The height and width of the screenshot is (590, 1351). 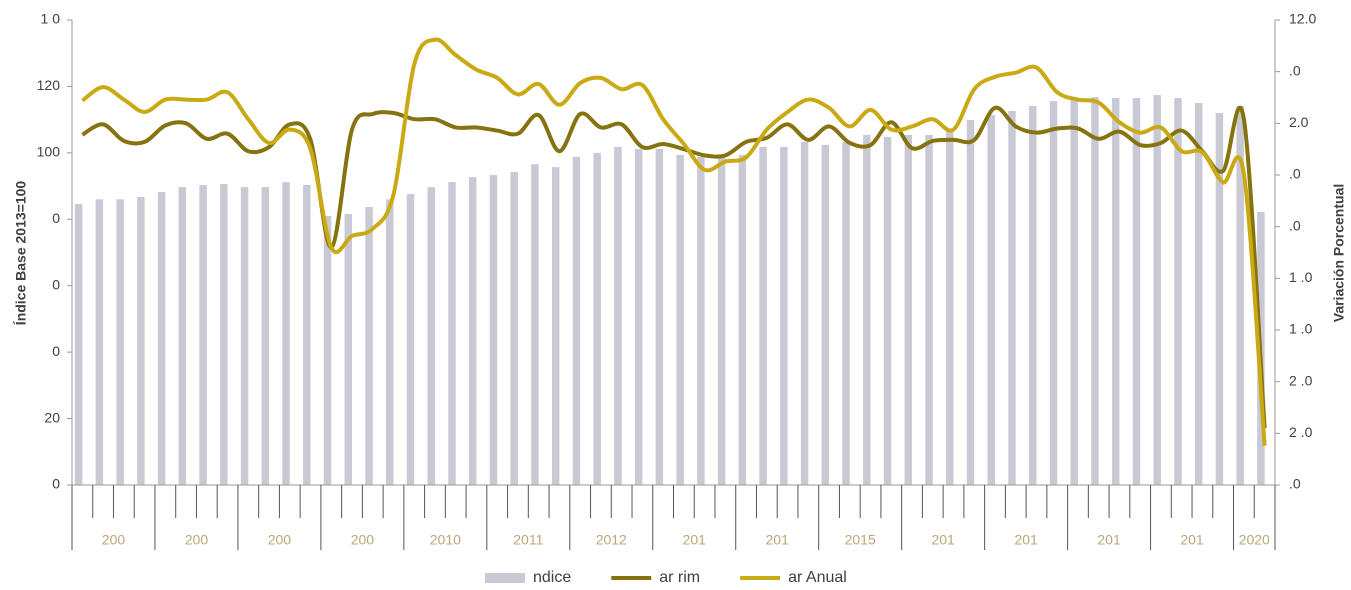 What do you see at coordinates (52, 417) in the screenshot?
I see `y-tick-label: 20` at bounding box center [52, 417].